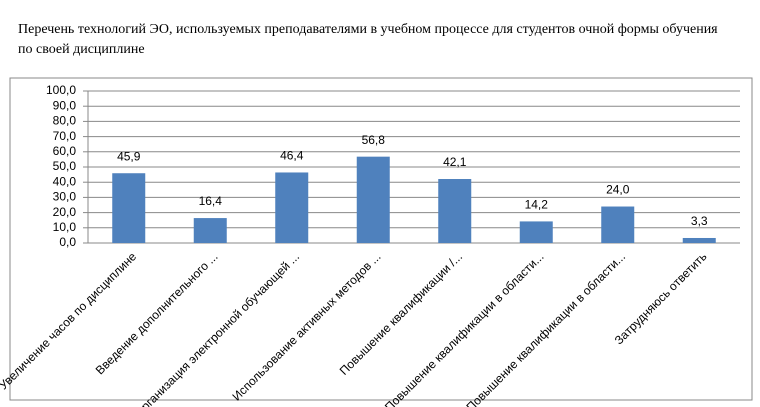  What do you see at coordinates (65, 105) in the screenshot?
I see `y-tick-label: 90,0` at bounding box center [65, 105].